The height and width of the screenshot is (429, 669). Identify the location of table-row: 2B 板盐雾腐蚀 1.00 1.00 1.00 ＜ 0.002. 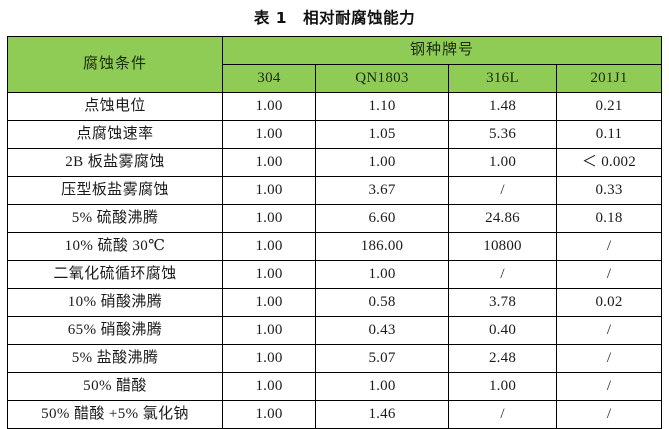
(335, 162).